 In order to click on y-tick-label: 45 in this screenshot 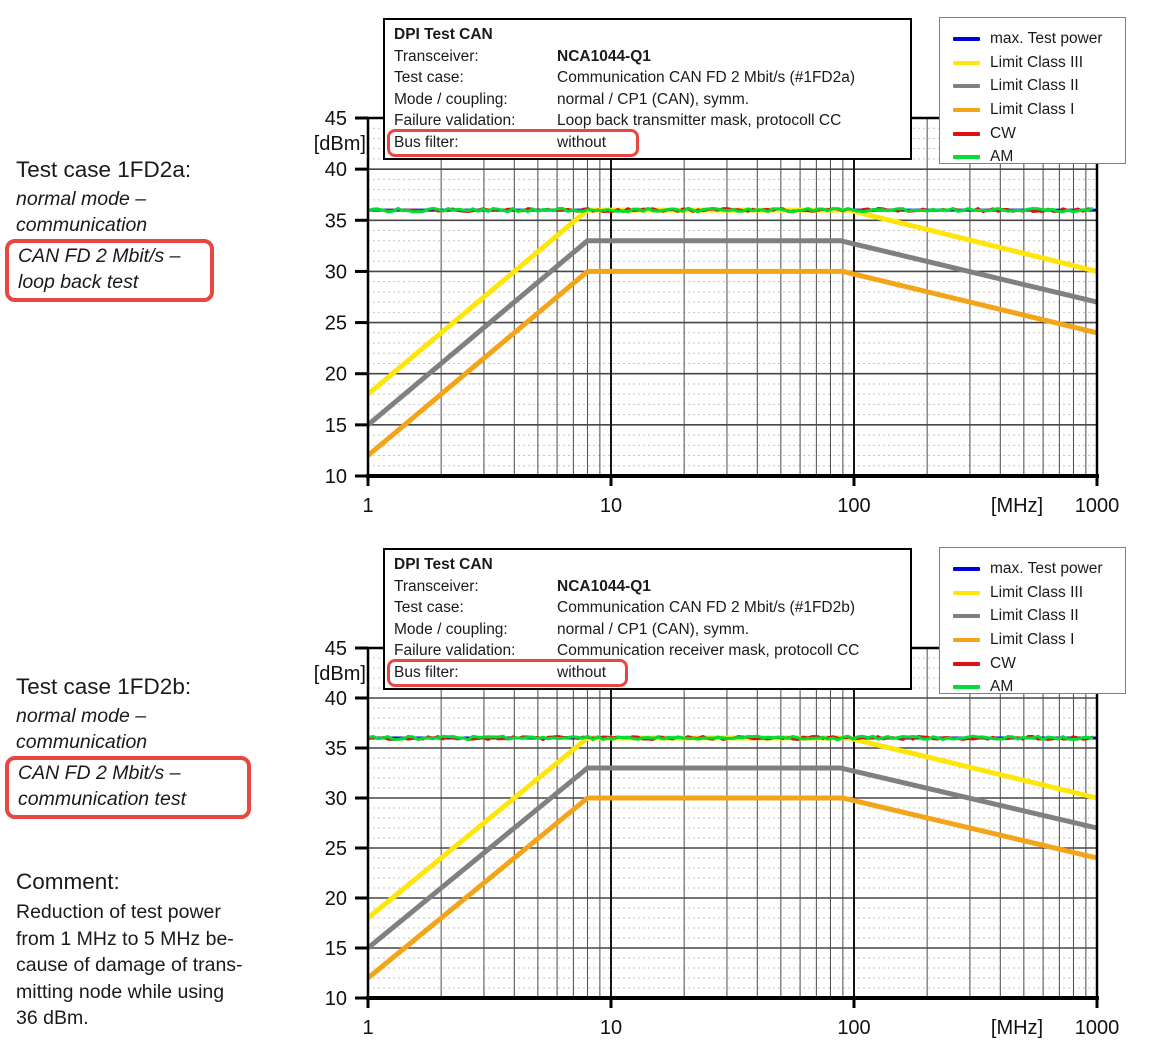, I will do `click(336, 649)`.